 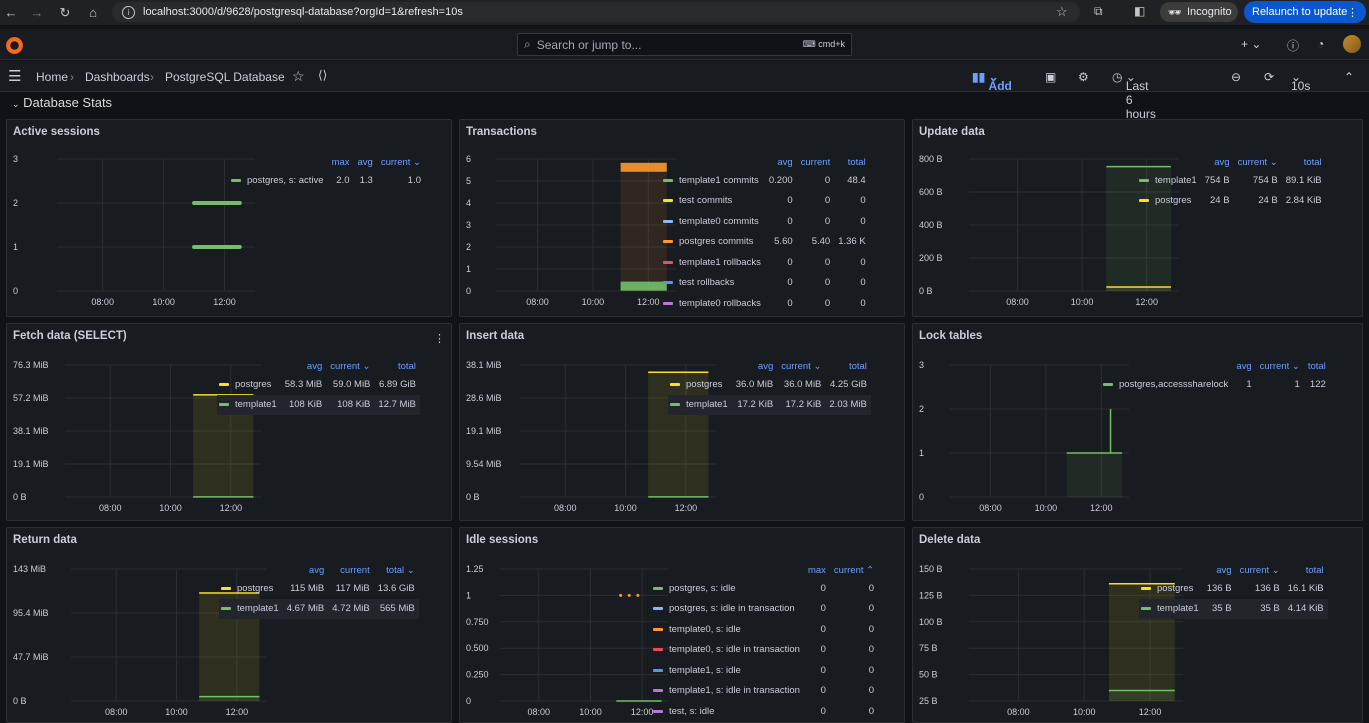 What do you see at coordinates (439, 339) in the screenshot?
I see `panel-menu-icon: ⋮` at bounding box center [439, 339].